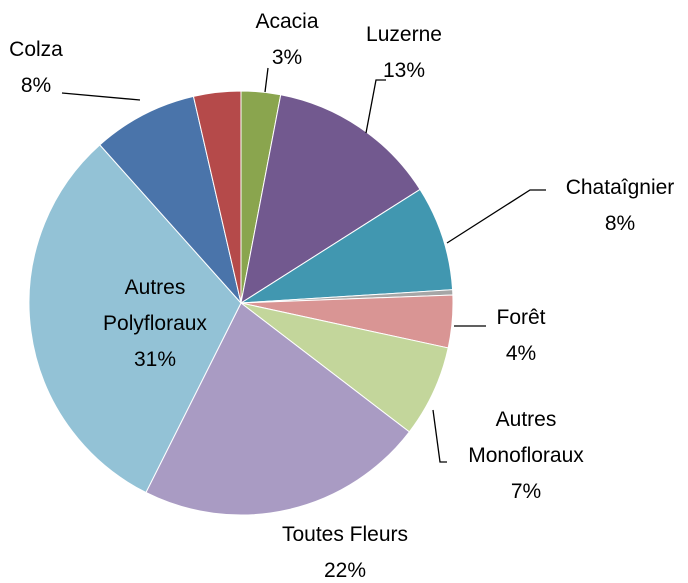  What do you see at coordinates (36, 68) in the screenshot?
I see `data-label: Colza 8%` at bounding box center [36, 68].